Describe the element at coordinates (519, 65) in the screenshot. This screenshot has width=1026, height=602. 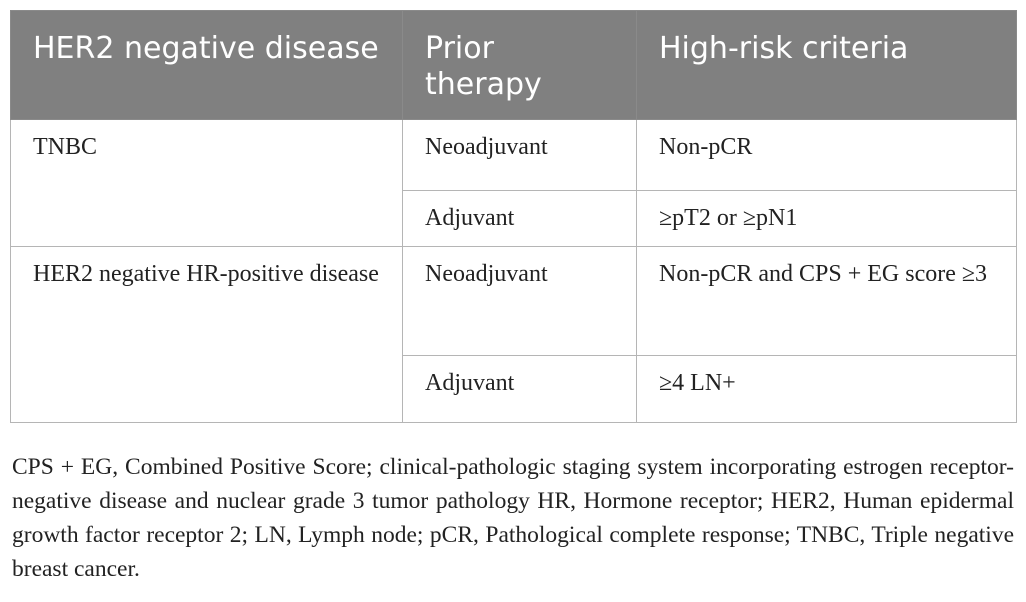
I see `header-prior-therapy: Prior therapy` at that location.